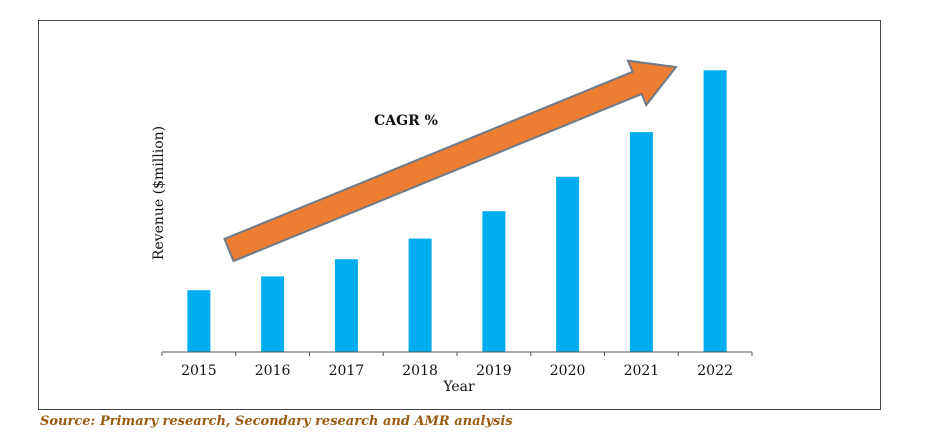 The width and height of the screenshot is (928, 436). What do you see at coordinates (199, 371) in the screenshot?
I see `x-tick-label-2015: 2015` at bounding box center [199, 371].